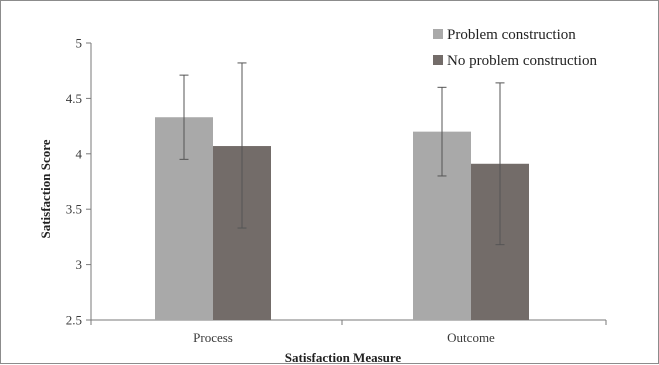  What do you see at coordinates (74, 209) in the screenshot?
I see `y-tick-label: 3.5` at bounding box center [74, 209].